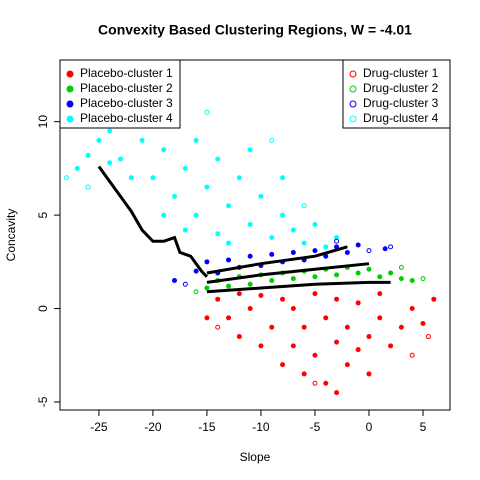 The height and width of the screenshot is (480, 480). Describe the element at coordinates (11, 235) in the screenshot. I see `y-axis-label: Concavity` at that location.